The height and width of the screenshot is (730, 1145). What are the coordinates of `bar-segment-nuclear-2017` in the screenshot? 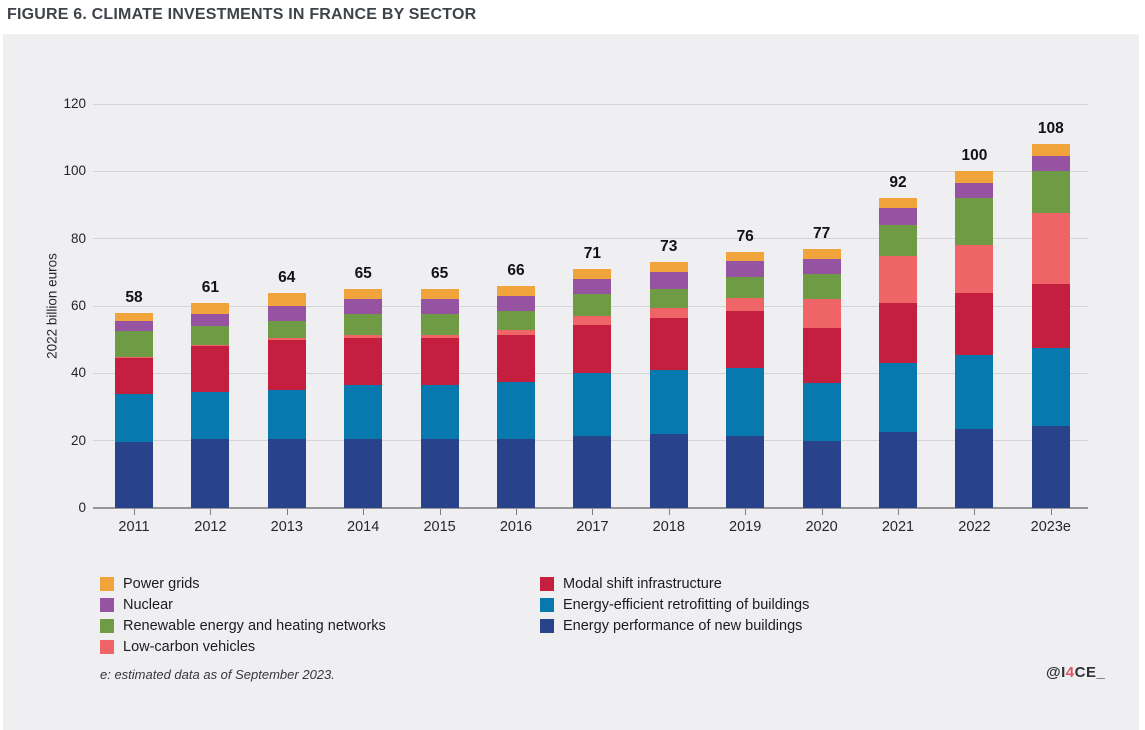 It's located at (592, 287).